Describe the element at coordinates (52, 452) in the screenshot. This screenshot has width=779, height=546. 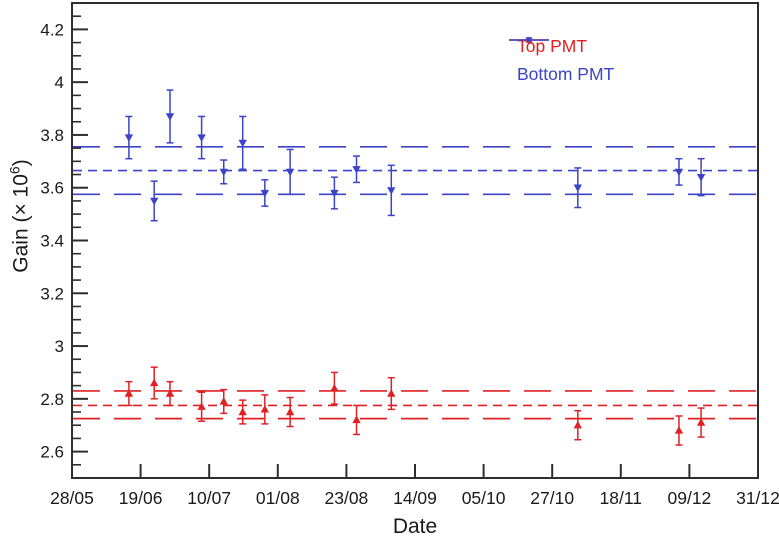
I see `y-tick-label: 2.6` at that location.